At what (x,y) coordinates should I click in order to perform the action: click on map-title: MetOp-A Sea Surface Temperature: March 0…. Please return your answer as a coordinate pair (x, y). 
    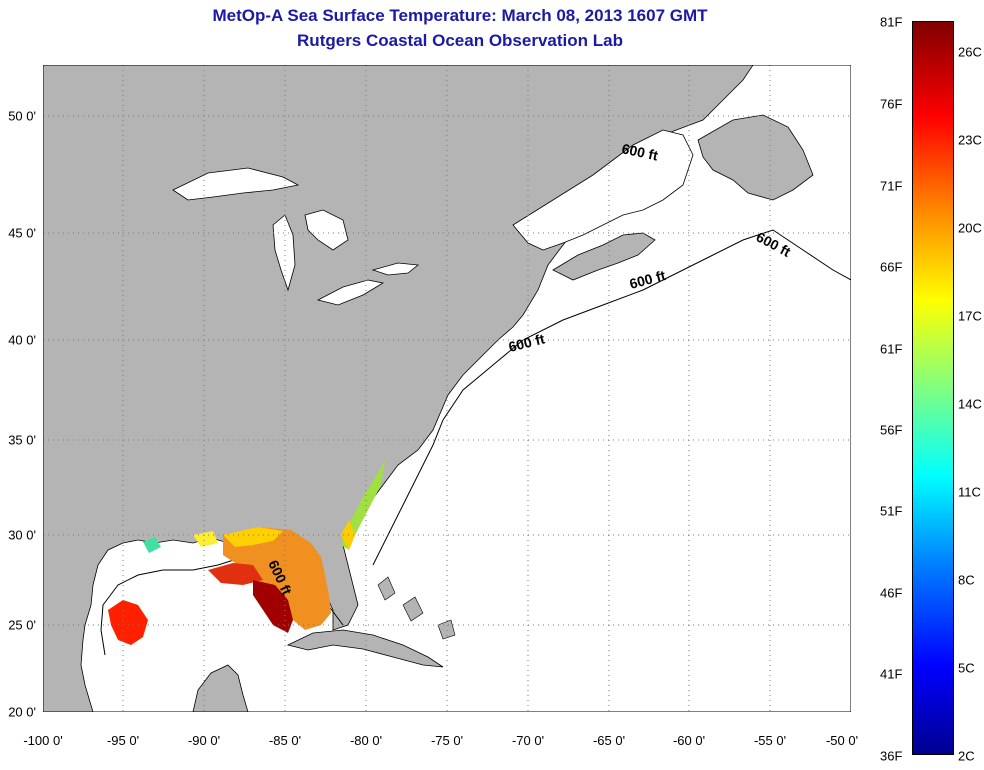
    Looking at the image, I should click on (460, 15).